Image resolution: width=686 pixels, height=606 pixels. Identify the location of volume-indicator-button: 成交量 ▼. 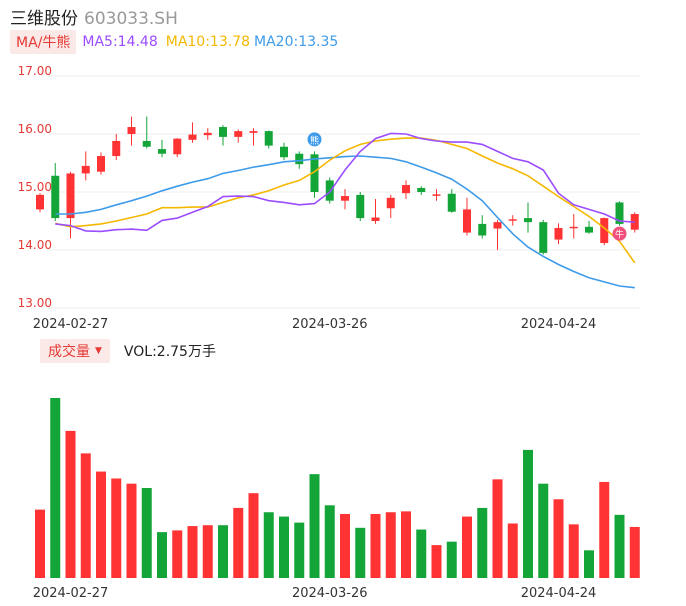
(75, 351).